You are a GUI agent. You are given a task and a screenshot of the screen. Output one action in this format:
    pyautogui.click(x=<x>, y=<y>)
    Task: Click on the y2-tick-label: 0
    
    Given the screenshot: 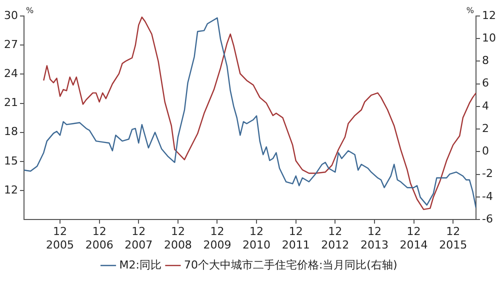 What is the action you would take?
    pyautogui.click(x=486, y=151)
    